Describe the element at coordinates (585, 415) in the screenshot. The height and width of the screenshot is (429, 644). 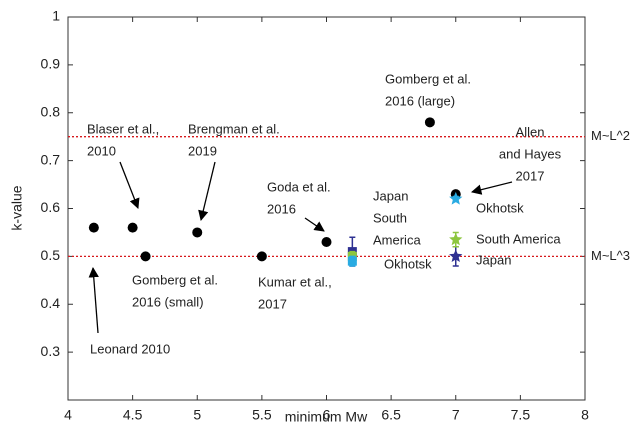
I see `x-tick-label: 8` at that location.